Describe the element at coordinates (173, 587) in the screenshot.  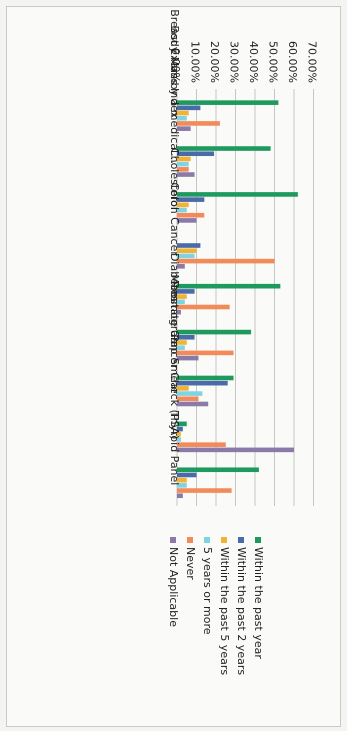
I see `legend-label: Not Applicable` at that location.